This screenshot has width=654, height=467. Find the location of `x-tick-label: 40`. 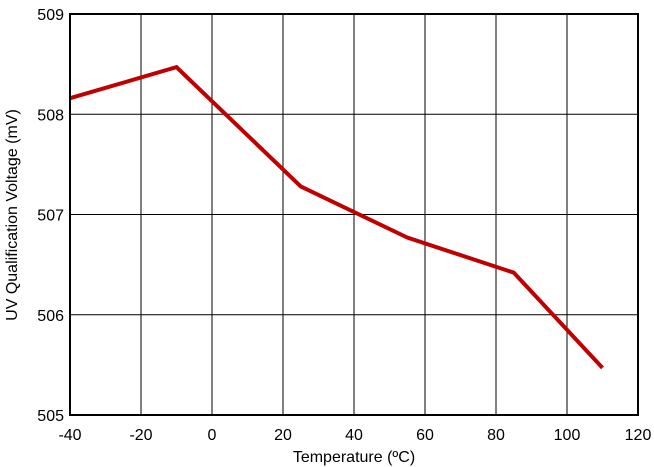

x-tick-label: 40 is located at coordinates (354, 435).